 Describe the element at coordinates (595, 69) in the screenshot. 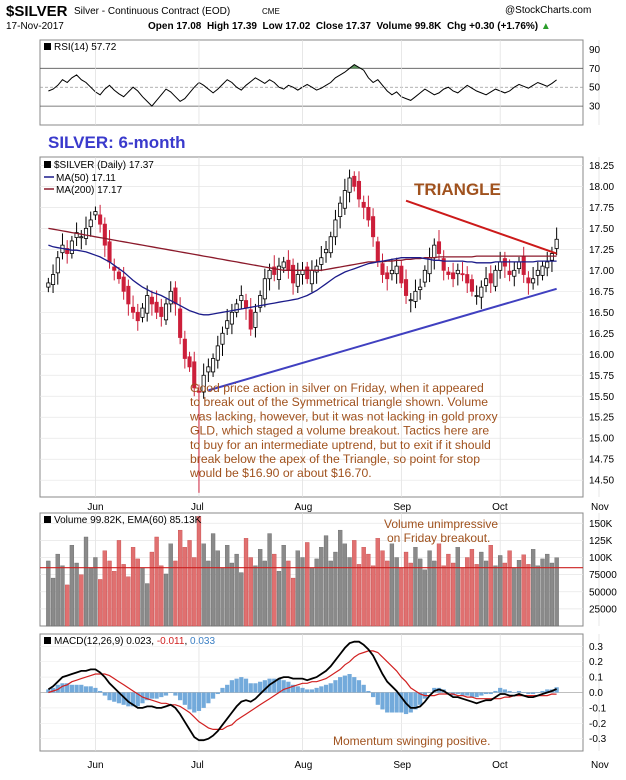

I see `rsi-axis-tick: 70` at that location.